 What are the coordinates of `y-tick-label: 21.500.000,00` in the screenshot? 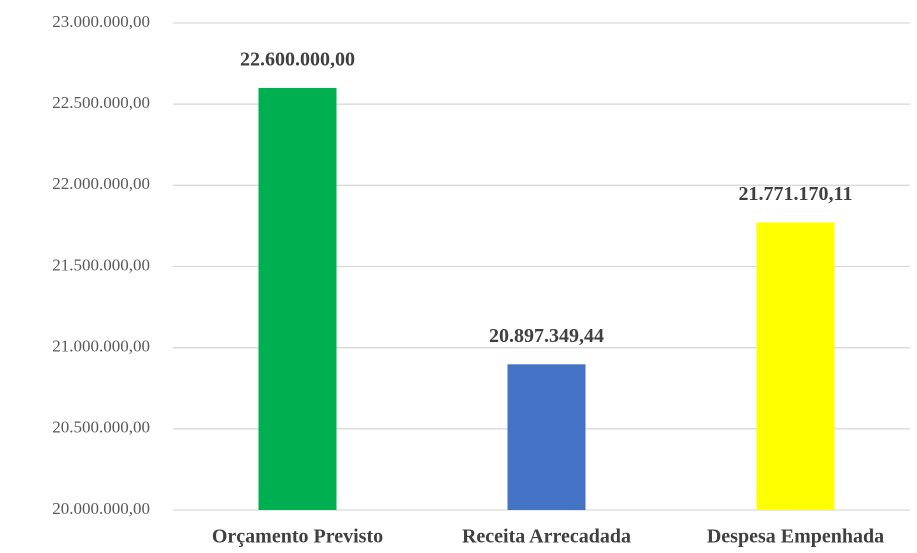 It's located at (101, 264).